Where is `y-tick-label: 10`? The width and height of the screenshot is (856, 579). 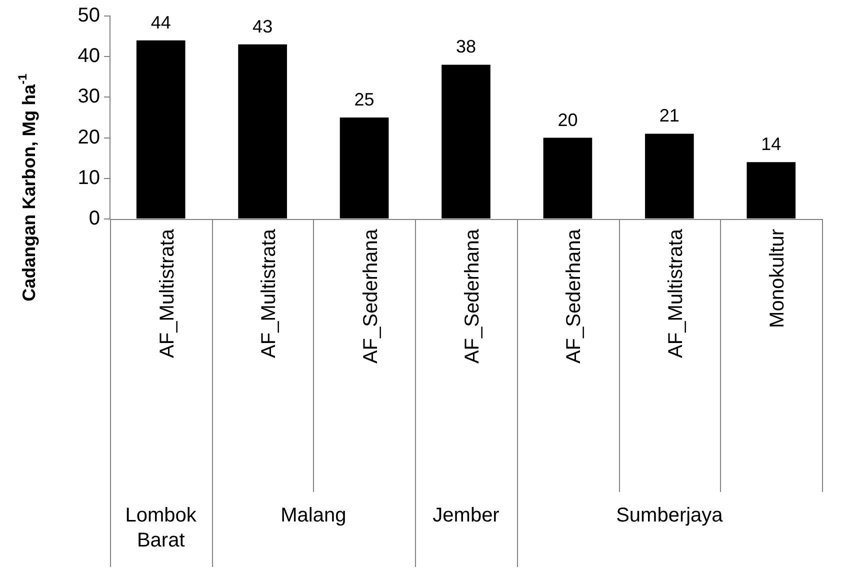 y-tick-label: 10 is located at coordinates (89, 177).